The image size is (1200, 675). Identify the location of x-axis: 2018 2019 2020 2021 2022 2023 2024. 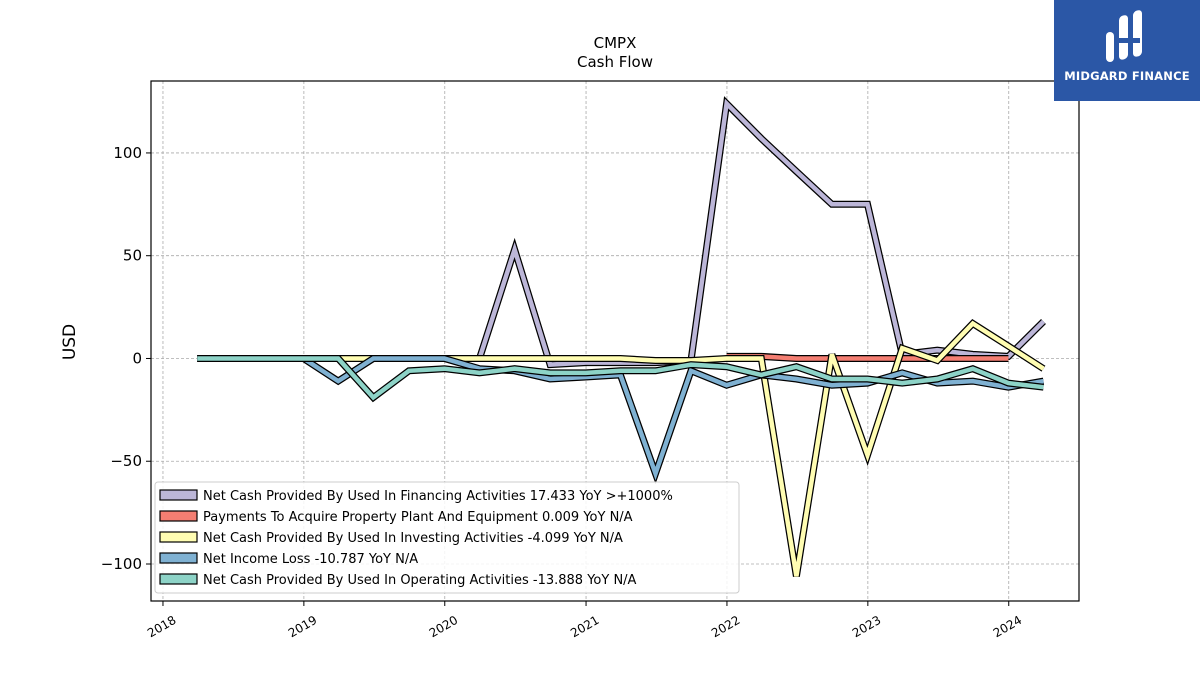
(584, 620).